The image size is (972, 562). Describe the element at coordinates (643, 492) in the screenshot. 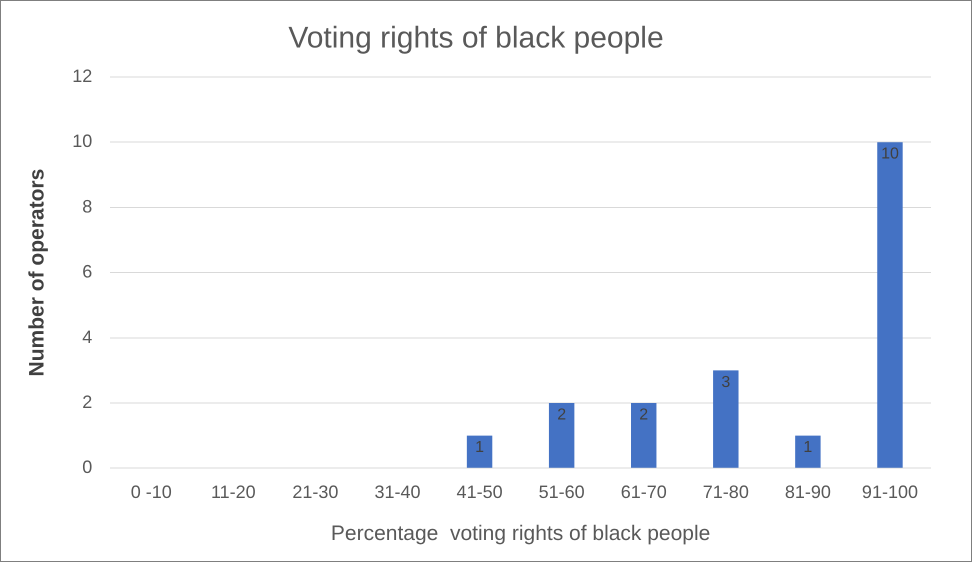

I see `x-tick-label: 61-70` at that location.